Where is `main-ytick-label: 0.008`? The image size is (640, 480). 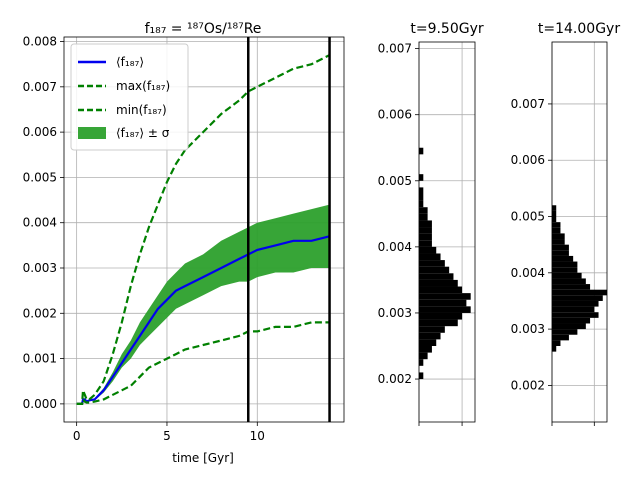 main-ytick-label: 0.008 is located at coordinates (40, 42).